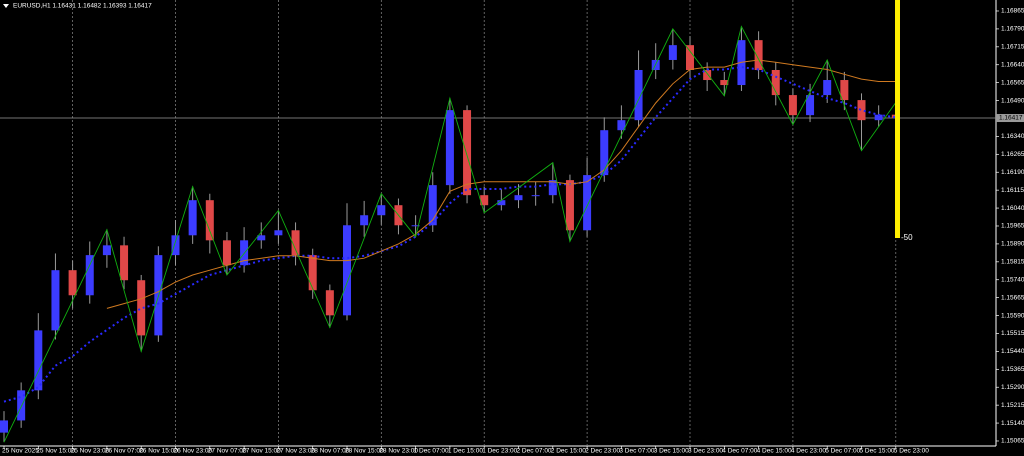 Image resolution: width=1024 pixels, height=456 pixels. What do you see at coordinates (911, 451) in the screenshot?
I see `x-tick-label: 5 Dec 23:00` at bounding box center [911, 451].